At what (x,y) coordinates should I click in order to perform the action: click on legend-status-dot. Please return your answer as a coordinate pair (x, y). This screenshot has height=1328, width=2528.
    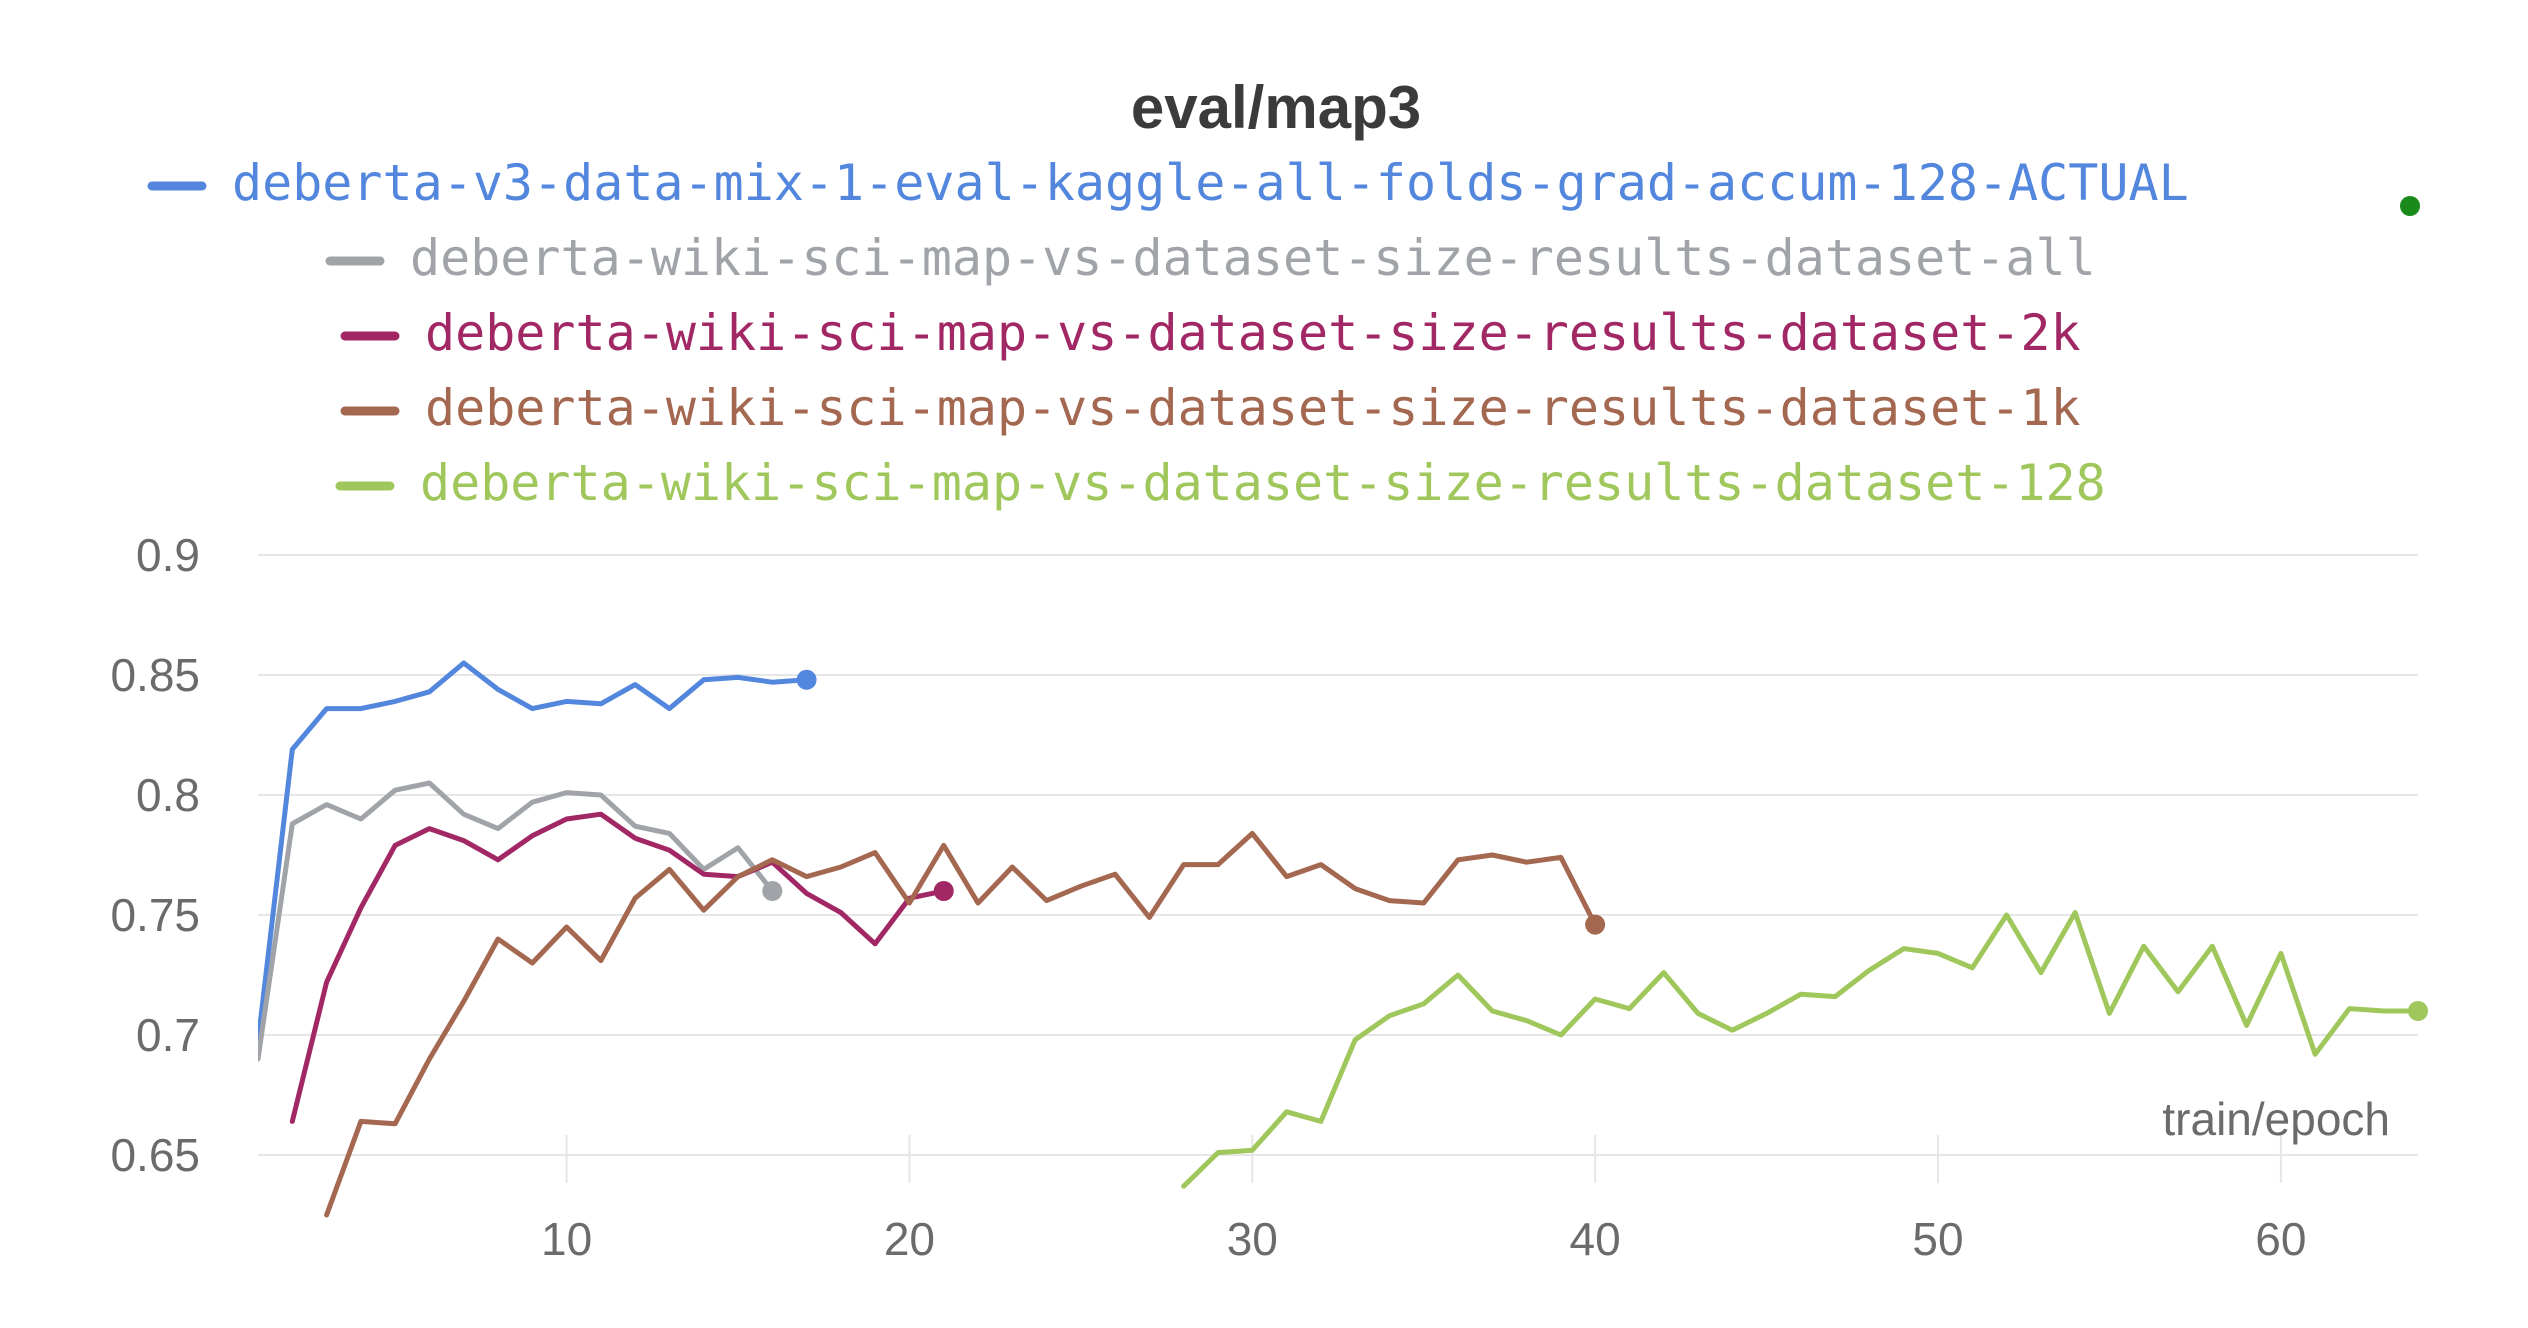
    Looking at the image, I should click on (2410, 206).